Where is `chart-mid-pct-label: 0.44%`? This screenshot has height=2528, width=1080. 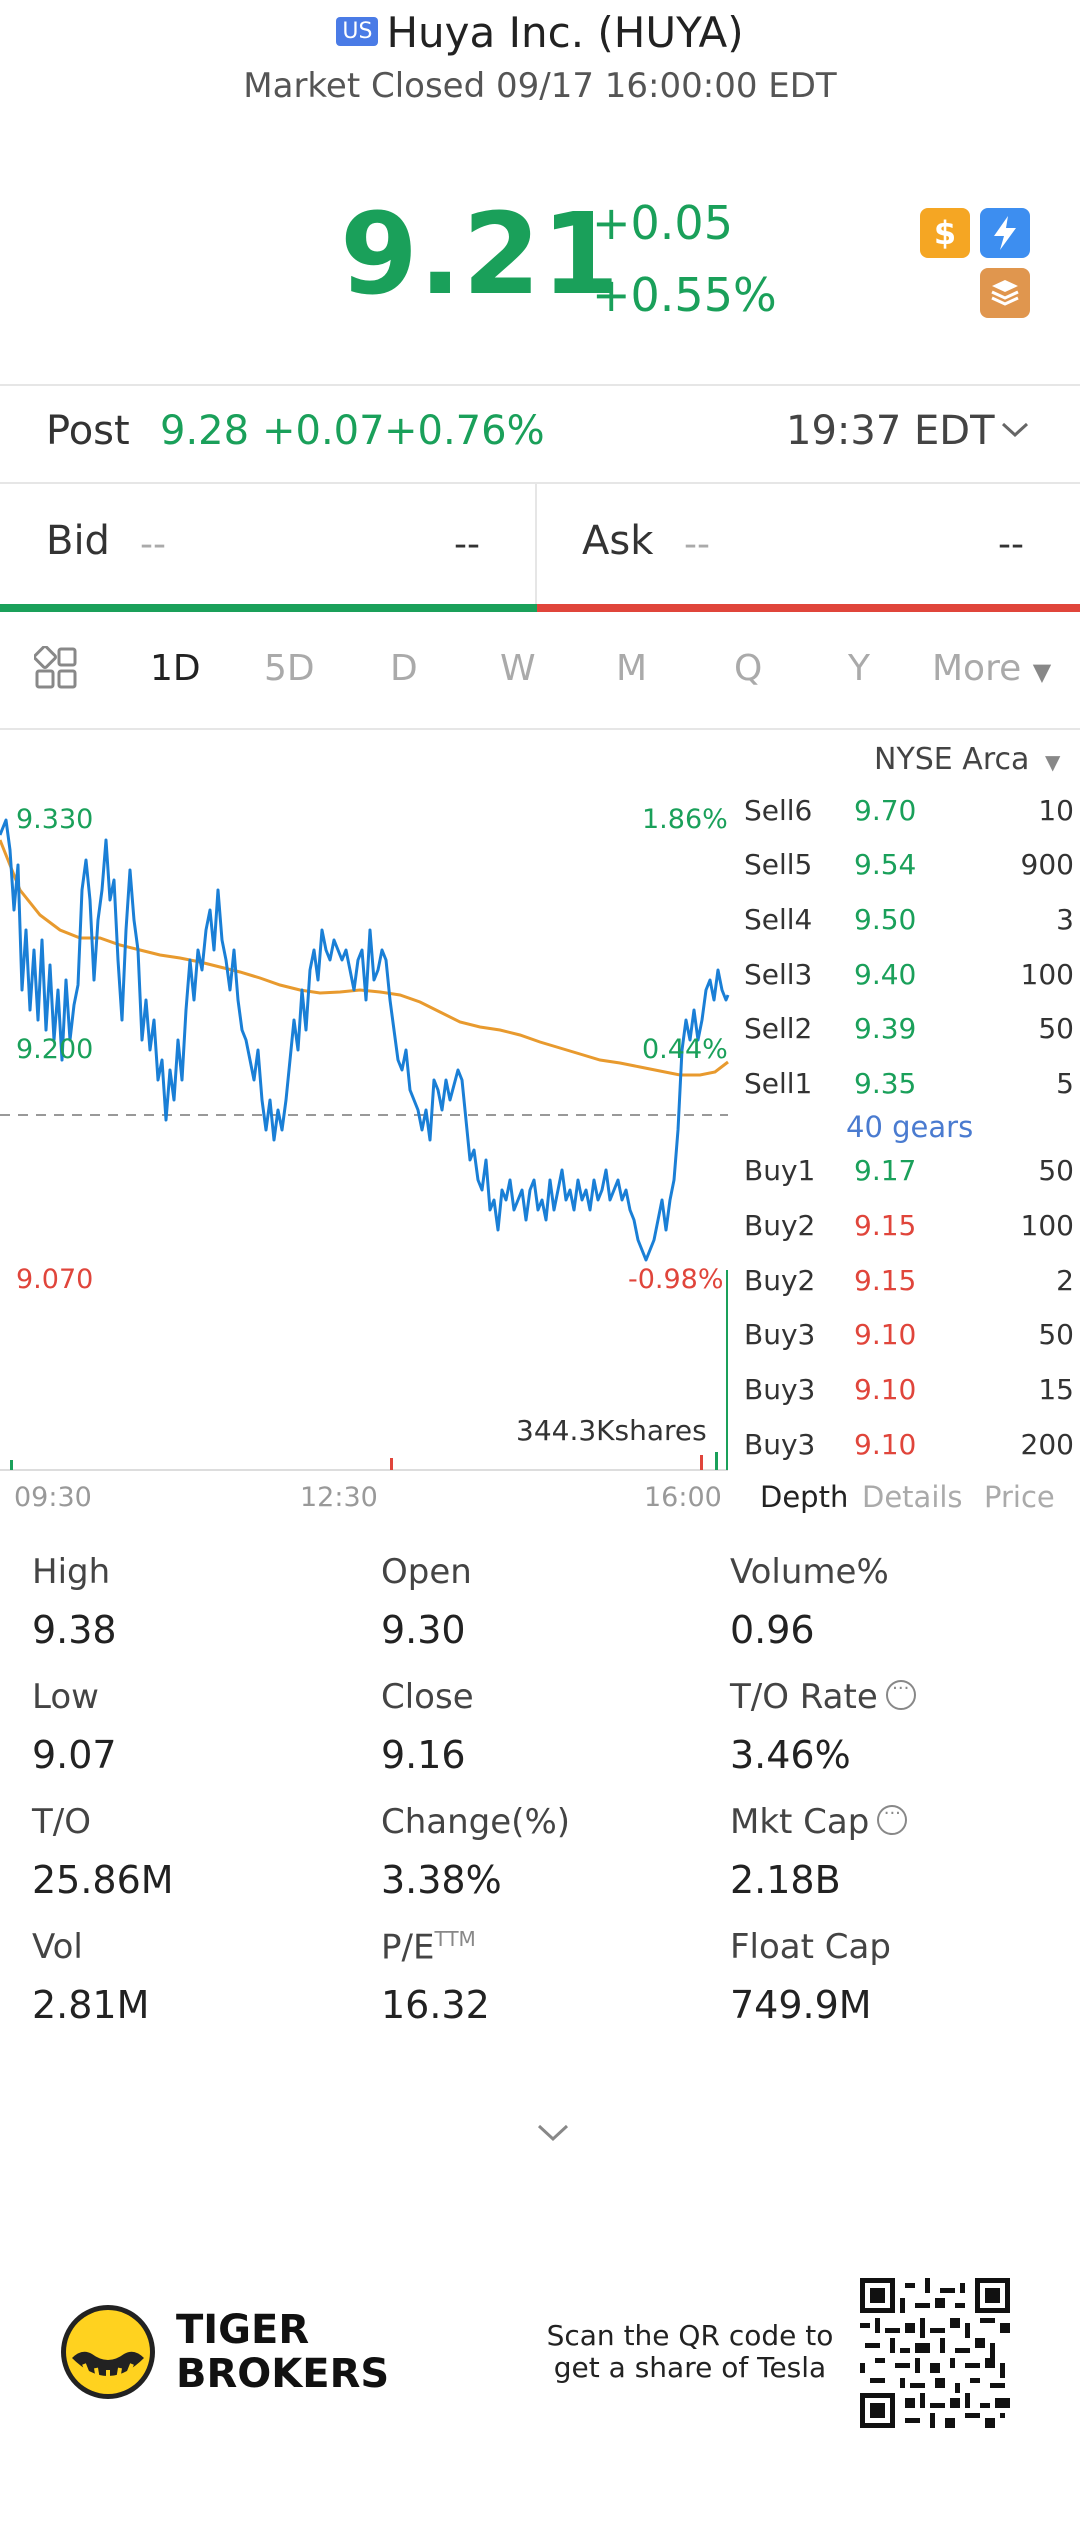 chart-mid-pct-label: 0.44% is located at coordinates (685, 1049).